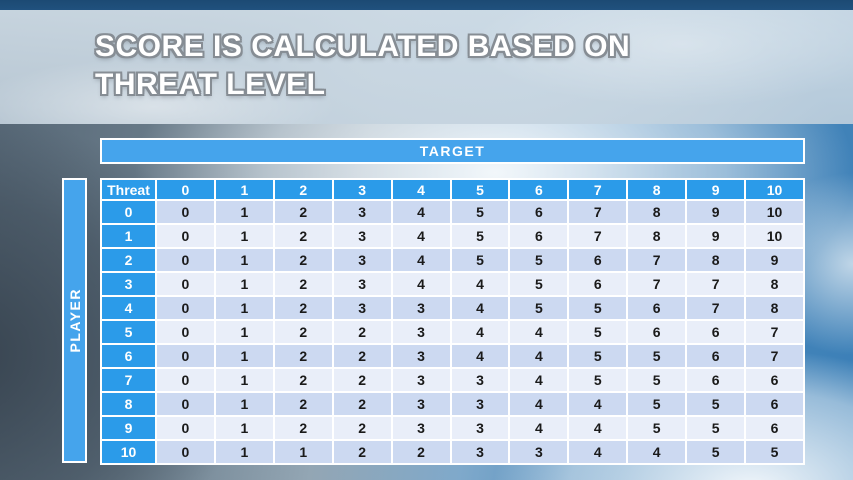  Describe the element at coordinates (480, 189) in the screenshot. I see `target-level-header: 5` at that location.